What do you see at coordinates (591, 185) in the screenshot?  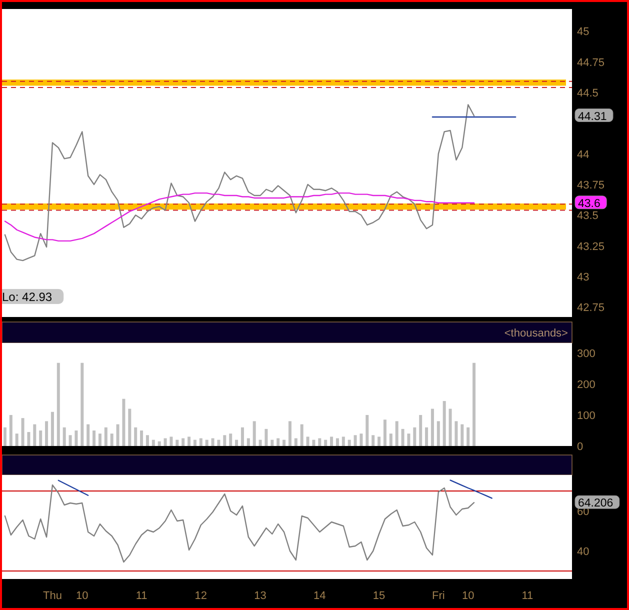 I see `y-tick-label: 43.75` at bounding box center [591, 185].